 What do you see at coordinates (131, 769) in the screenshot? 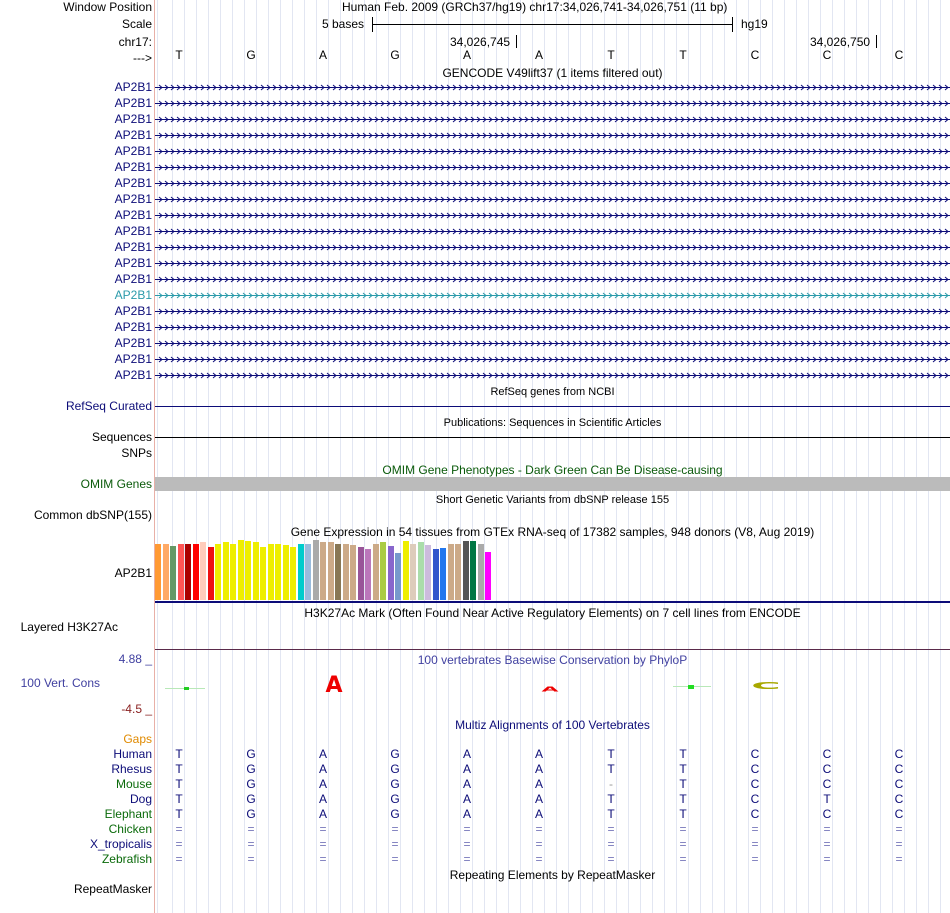
I see `species-label: Rhesus` at bounding box center [131, 769].